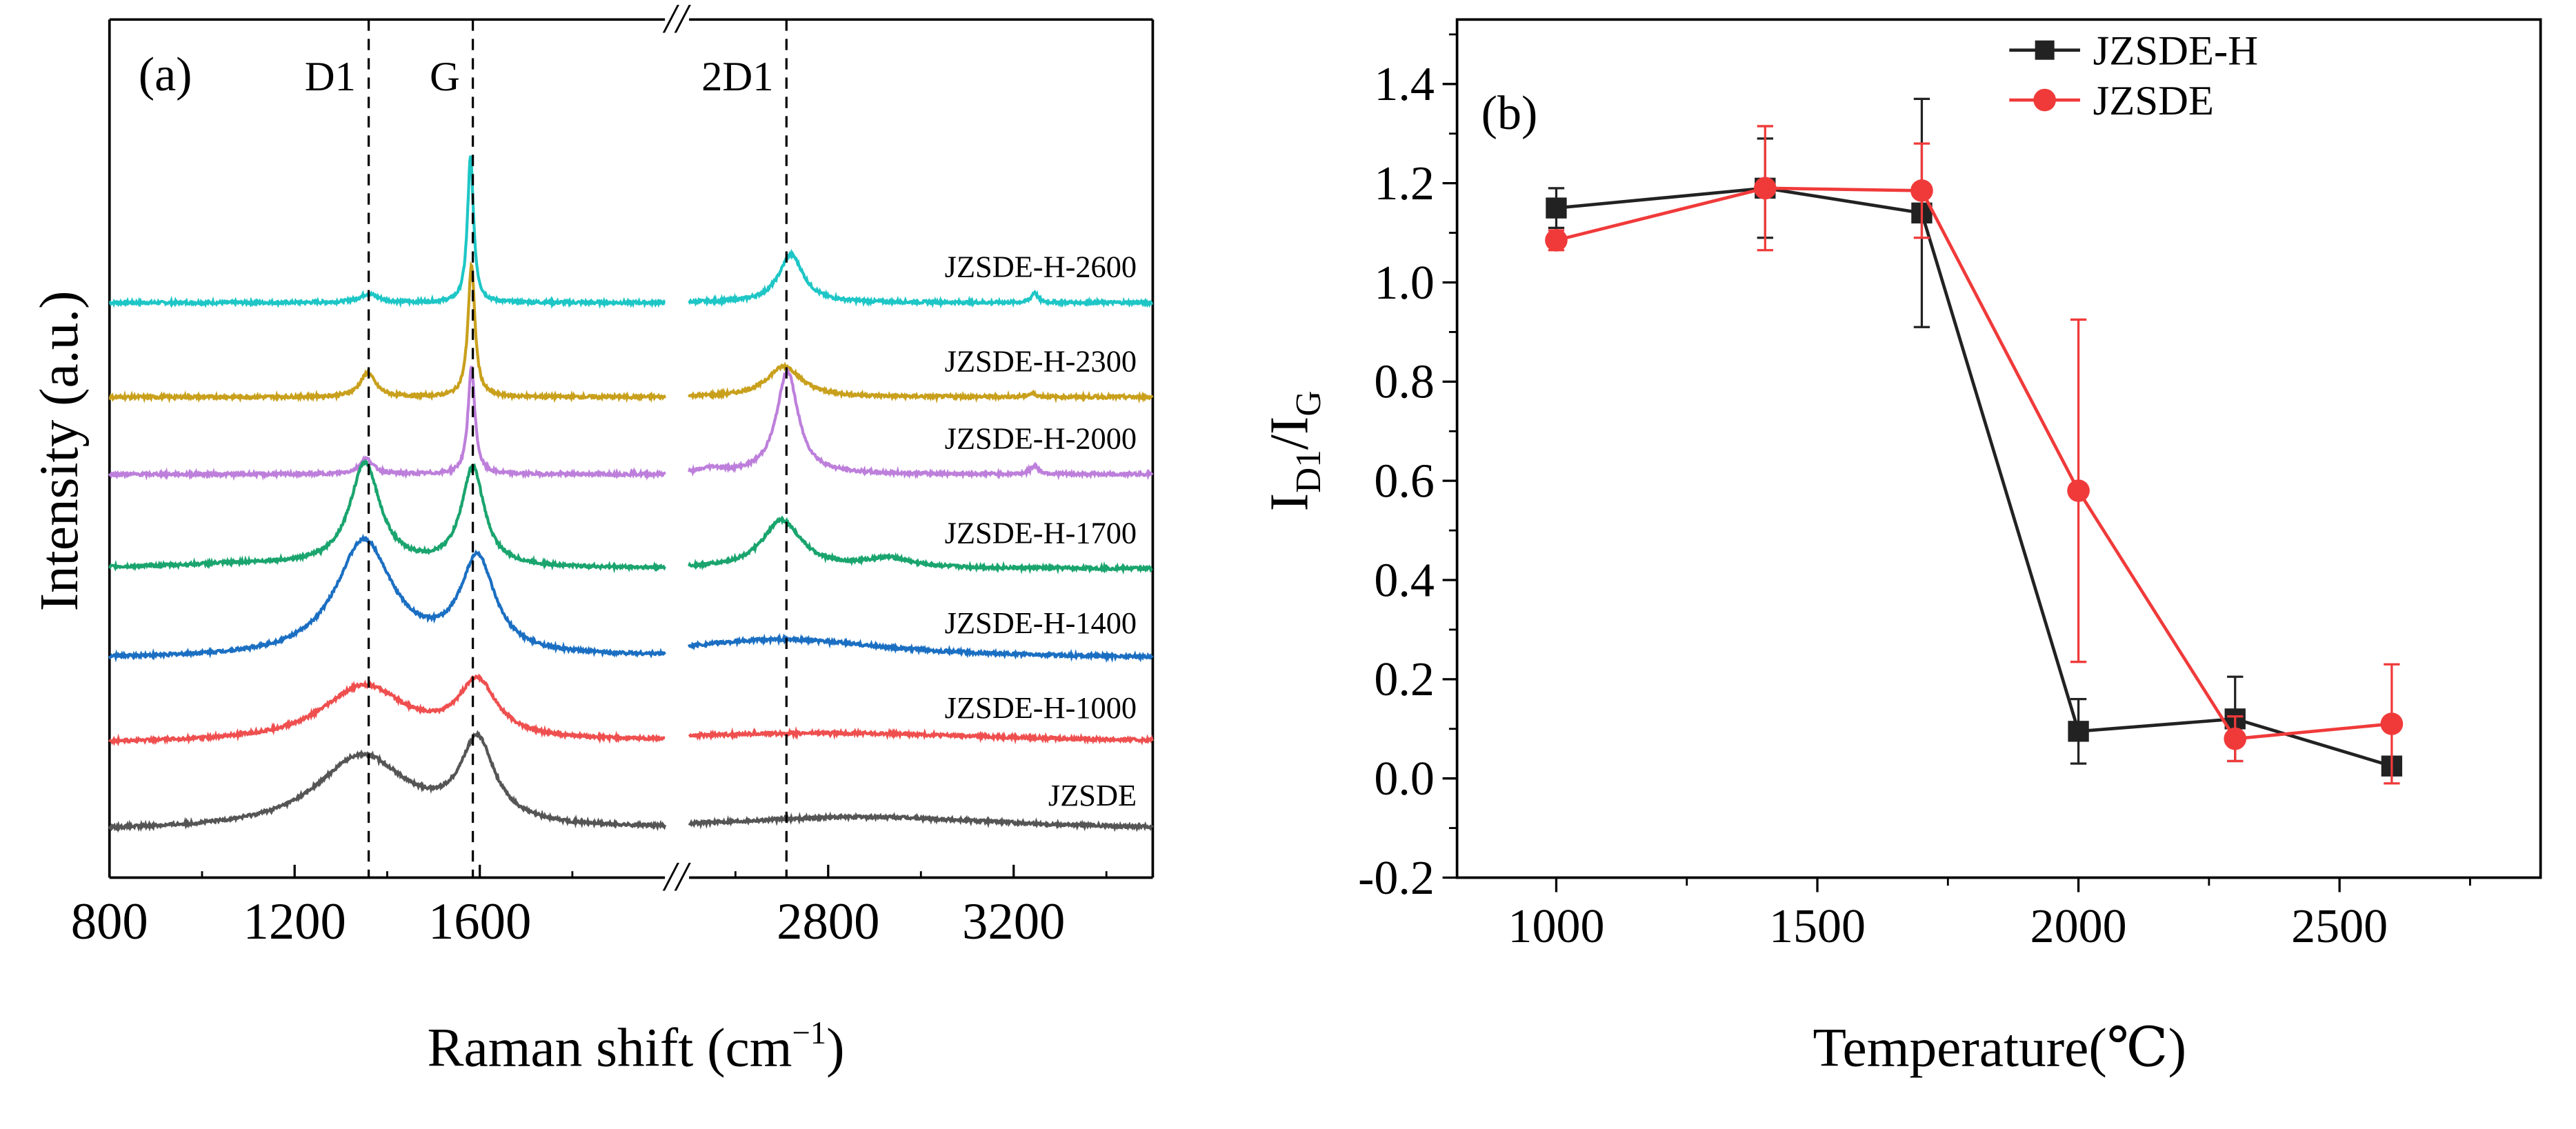 The width and height of the screenshot is (2576, 1129). I want to click on x-tick-label-b: 2000, so click(2078, 926).